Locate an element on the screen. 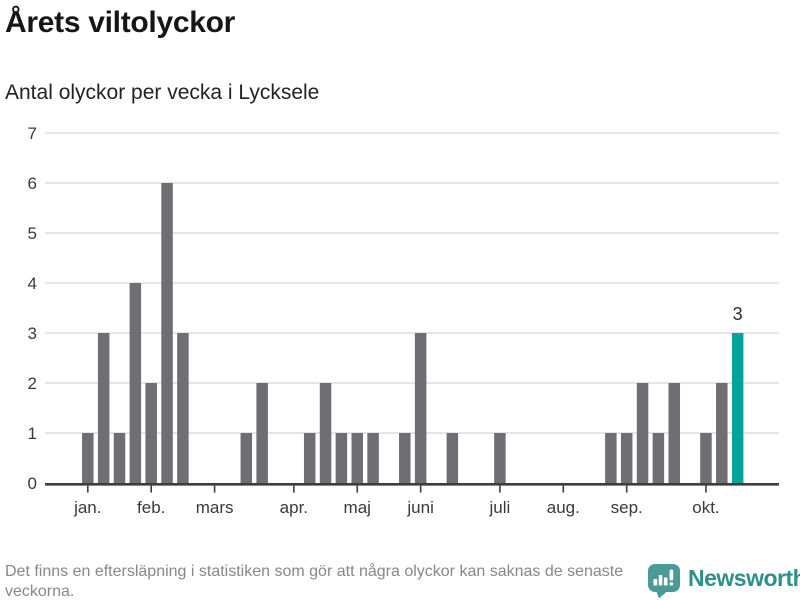 Image resolution: width=800 pixels, height=600 pixels. y-axis-label: 6 is located at coordinates (32, 183).